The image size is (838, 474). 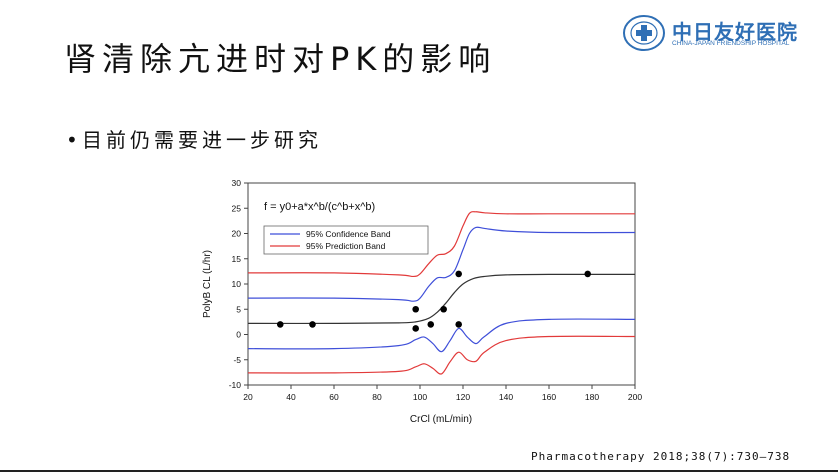 I want to click on confidence-band-lower, so click(x=441, y=335).